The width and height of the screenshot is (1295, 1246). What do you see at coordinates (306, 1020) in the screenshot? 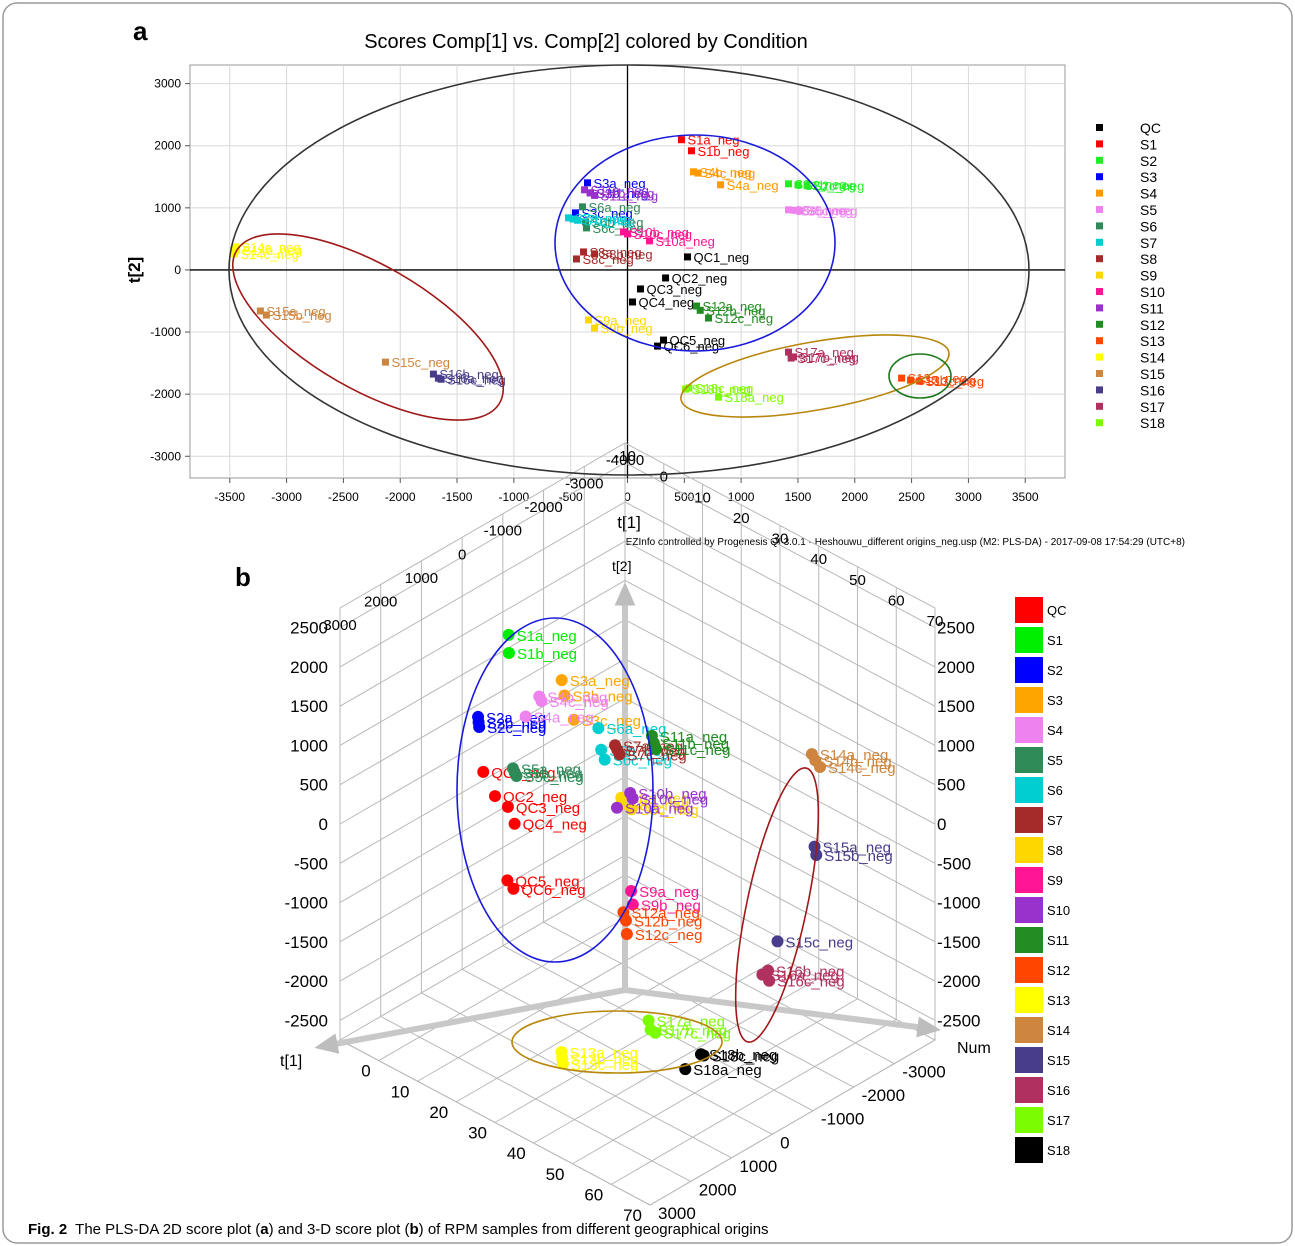
I see `z-tick-label: -2500` at bounding box center [306, 1020].